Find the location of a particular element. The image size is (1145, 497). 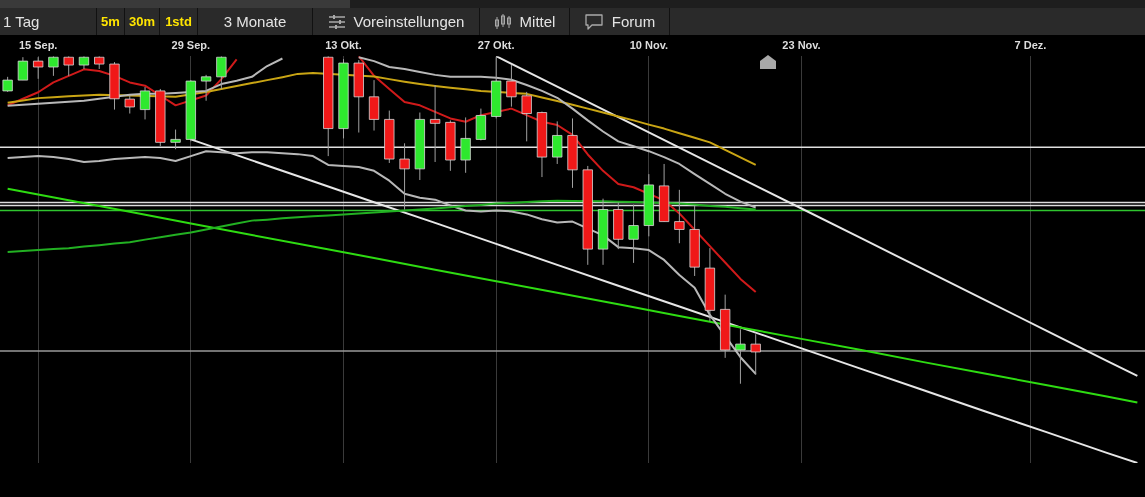

x-tick-label: 15 Sep. is located at coordinates (38, 44).